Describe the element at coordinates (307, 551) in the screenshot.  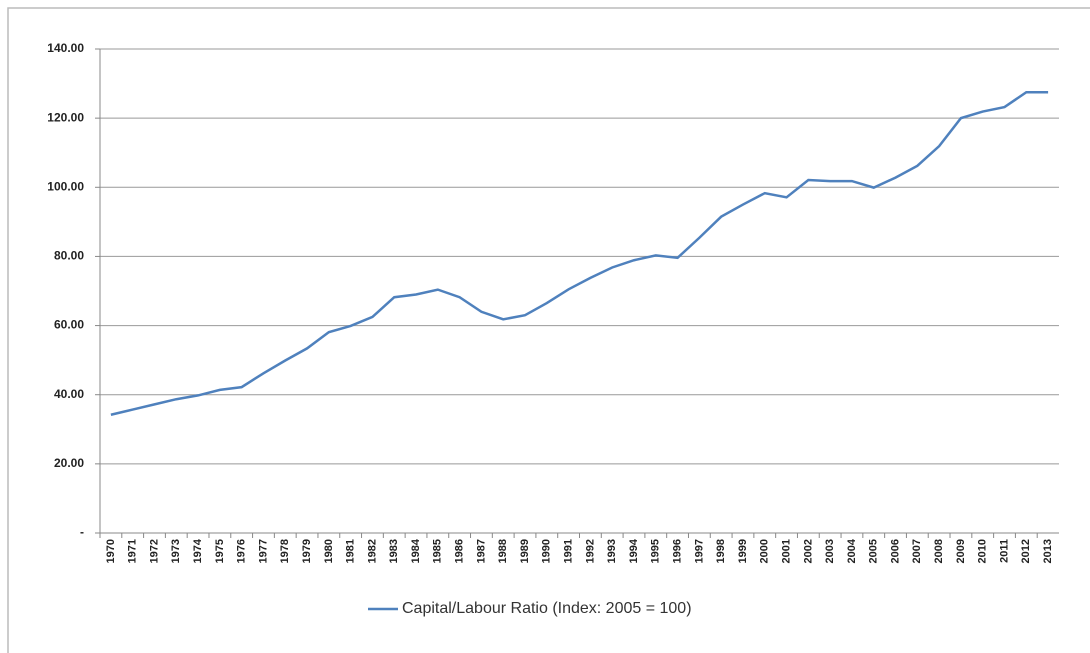
I see `x-tick-label: 1979` at that location.